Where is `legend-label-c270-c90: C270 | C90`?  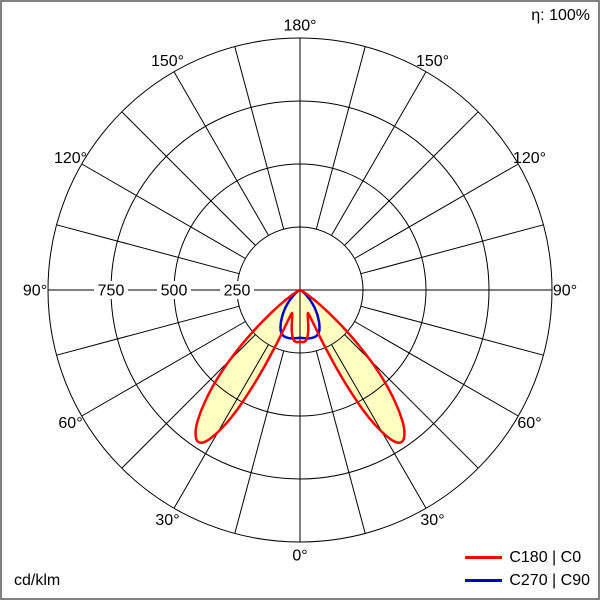
legend-label-c270-c90: C270 | C90 is located at coordinates (549, 580).